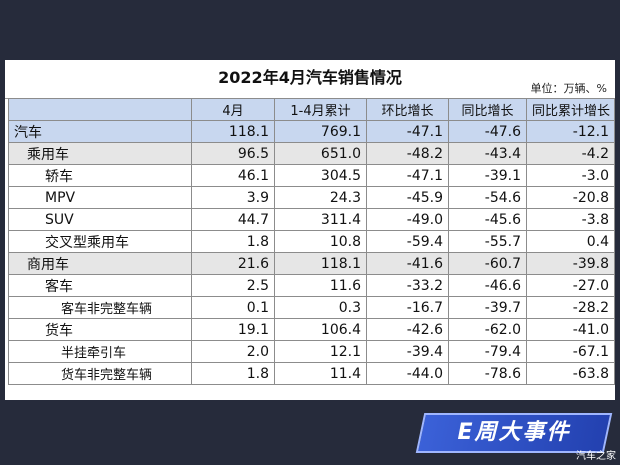  Describe the element at coordinates (233, 263) in the screenshot. I see `row-value: 21.6` at that location.